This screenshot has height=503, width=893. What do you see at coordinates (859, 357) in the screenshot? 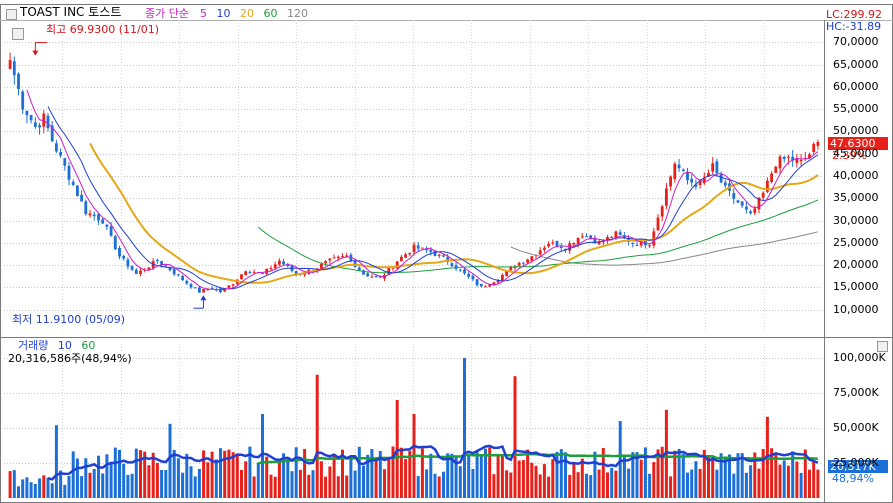
I see `volume-tick-label: 100,000K` at bounding box center [859, 357].